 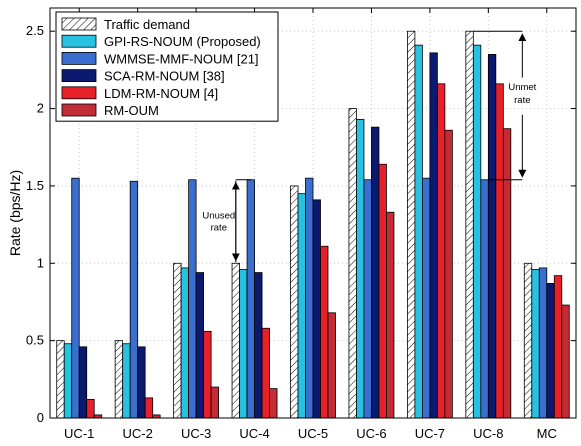 I want to click on legend-entry: Traffic demand, so click(x=147, y=24).